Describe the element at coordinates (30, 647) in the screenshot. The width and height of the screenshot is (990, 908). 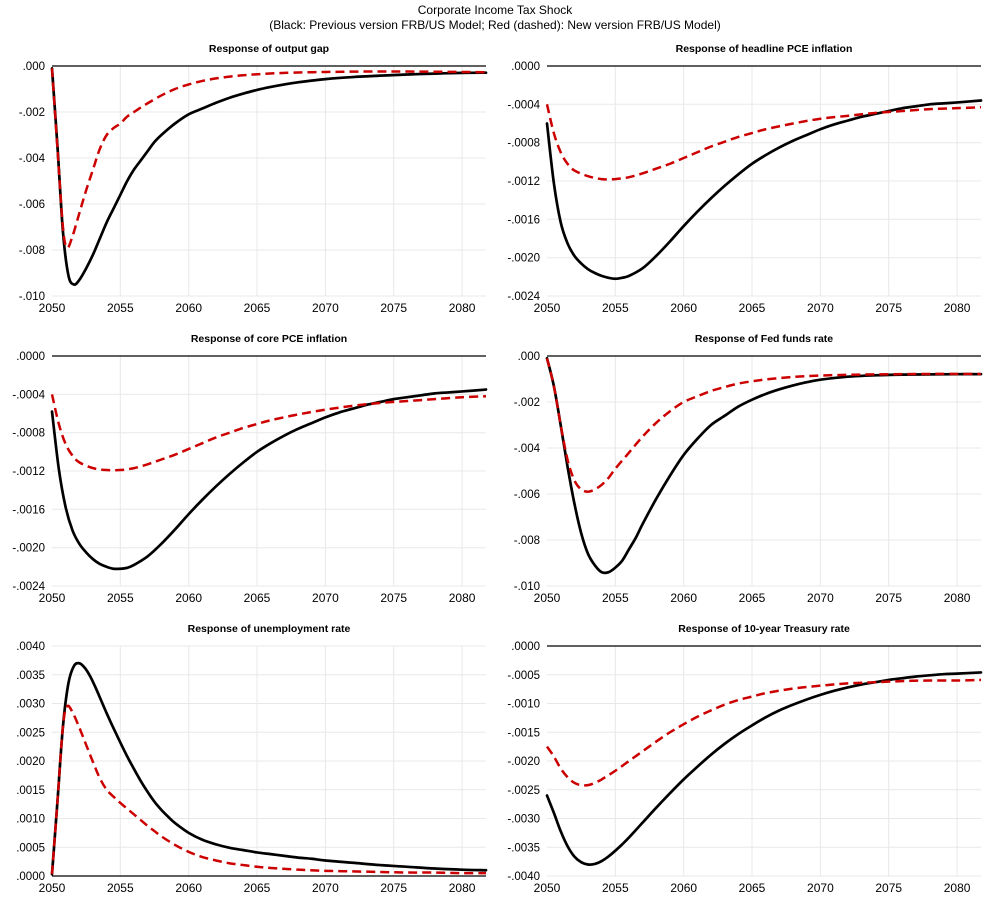
I see `svg-text: .0040` at that location.